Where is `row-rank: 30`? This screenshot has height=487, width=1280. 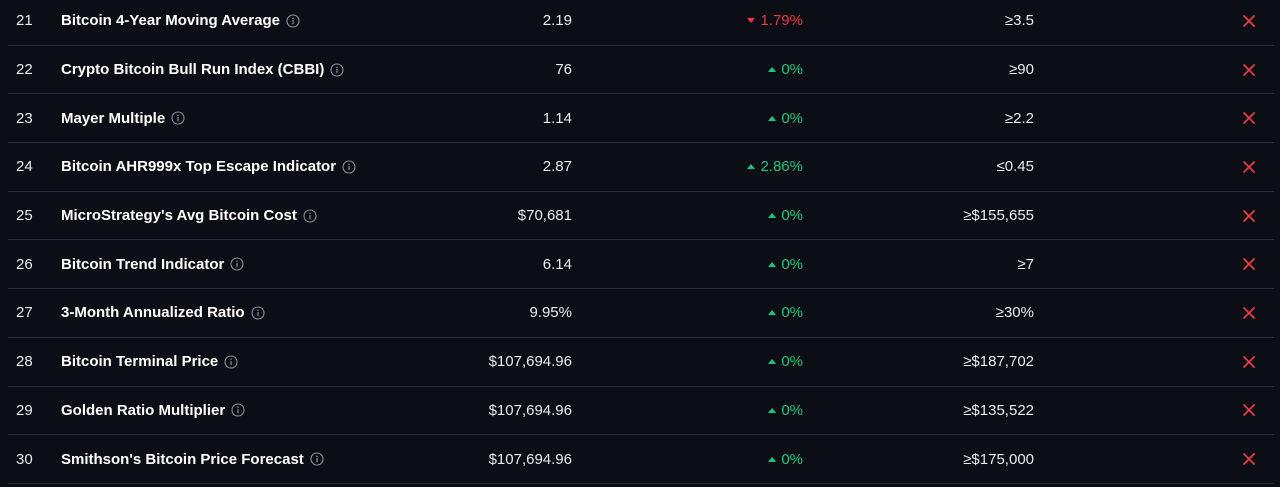
row-rank: 30 is located at coordinates (24, 459).